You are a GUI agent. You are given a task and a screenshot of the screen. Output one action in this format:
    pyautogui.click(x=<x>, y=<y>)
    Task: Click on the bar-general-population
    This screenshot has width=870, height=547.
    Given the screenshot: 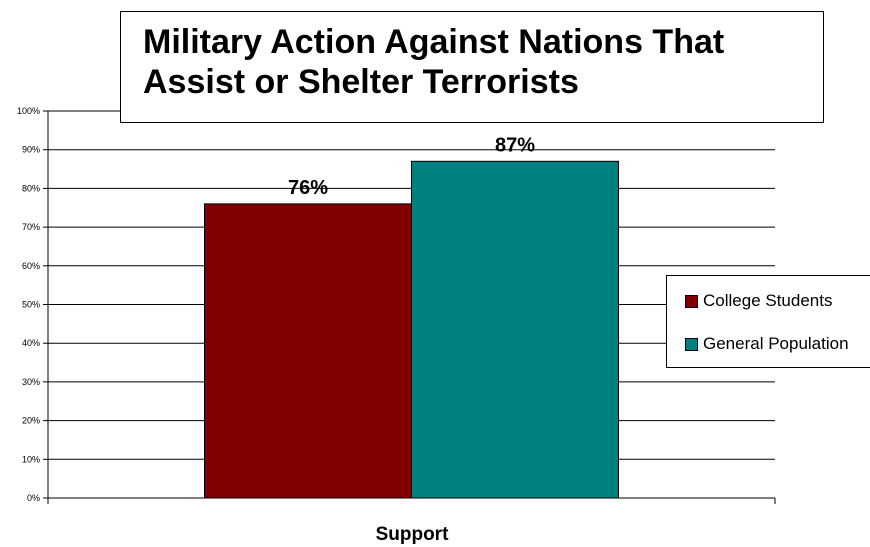 What is the action you would take?
    pyautogui.click(x=515, y=329)
    